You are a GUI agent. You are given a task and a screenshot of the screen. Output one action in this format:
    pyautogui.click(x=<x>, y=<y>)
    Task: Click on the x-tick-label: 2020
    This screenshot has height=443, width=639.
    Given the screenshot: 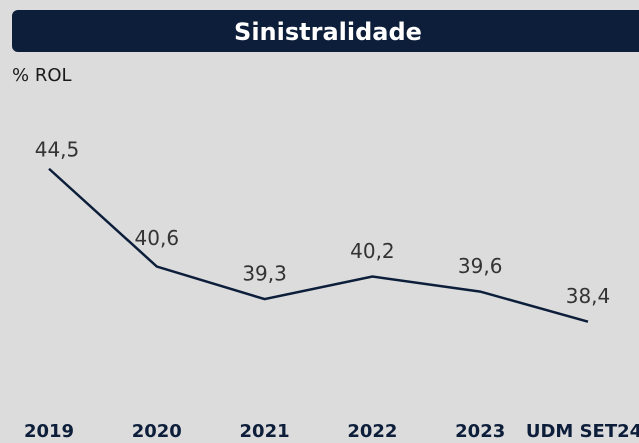 What is the action you would take?
    pyautogui.click(x=157, y=431)
    